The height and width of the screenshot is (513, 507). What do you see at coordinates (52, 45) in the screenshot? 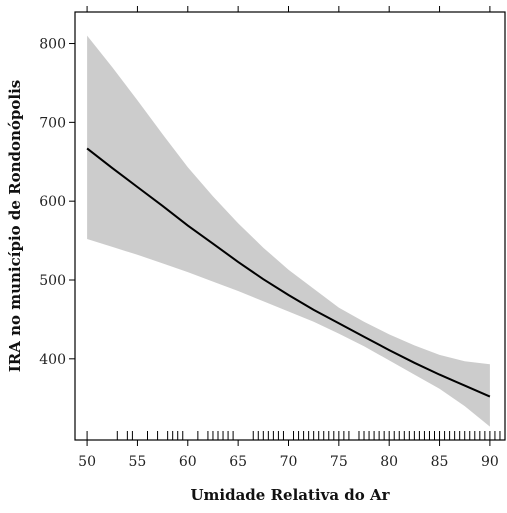
I see `y-tick-label: 800` at bounding box center [52, 45].